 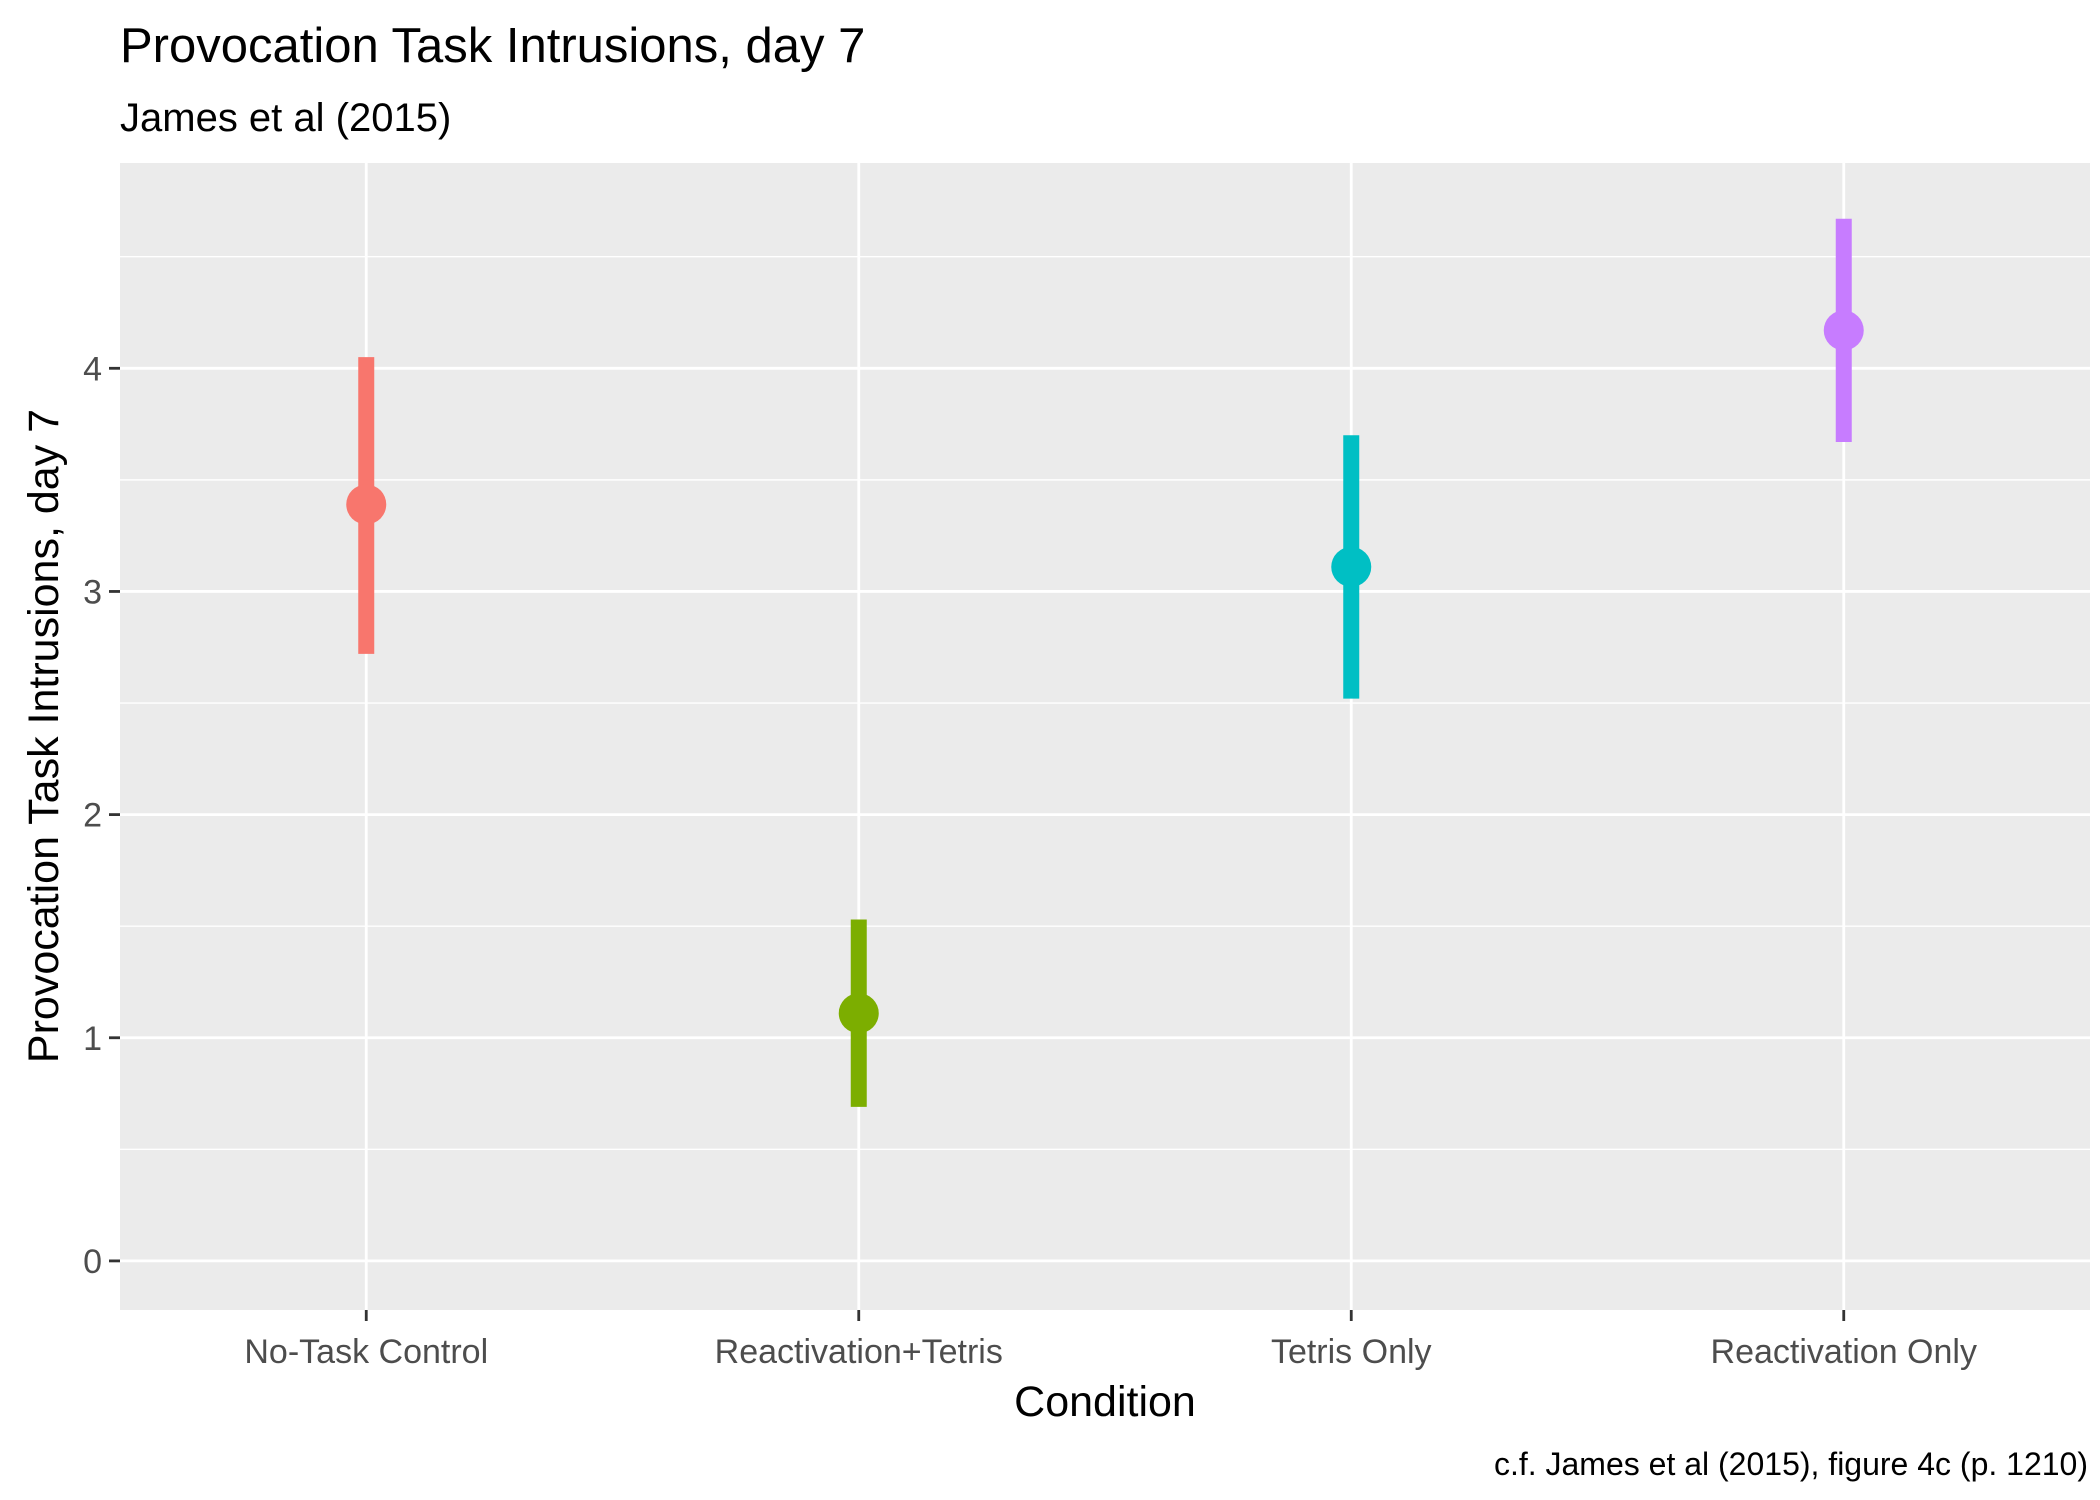 What do you see at coordinates (44, 736) in the screenshot?
I see `y-axis-title: Provocation Task Intrusions, day 7` at bounding box center [44, 736].